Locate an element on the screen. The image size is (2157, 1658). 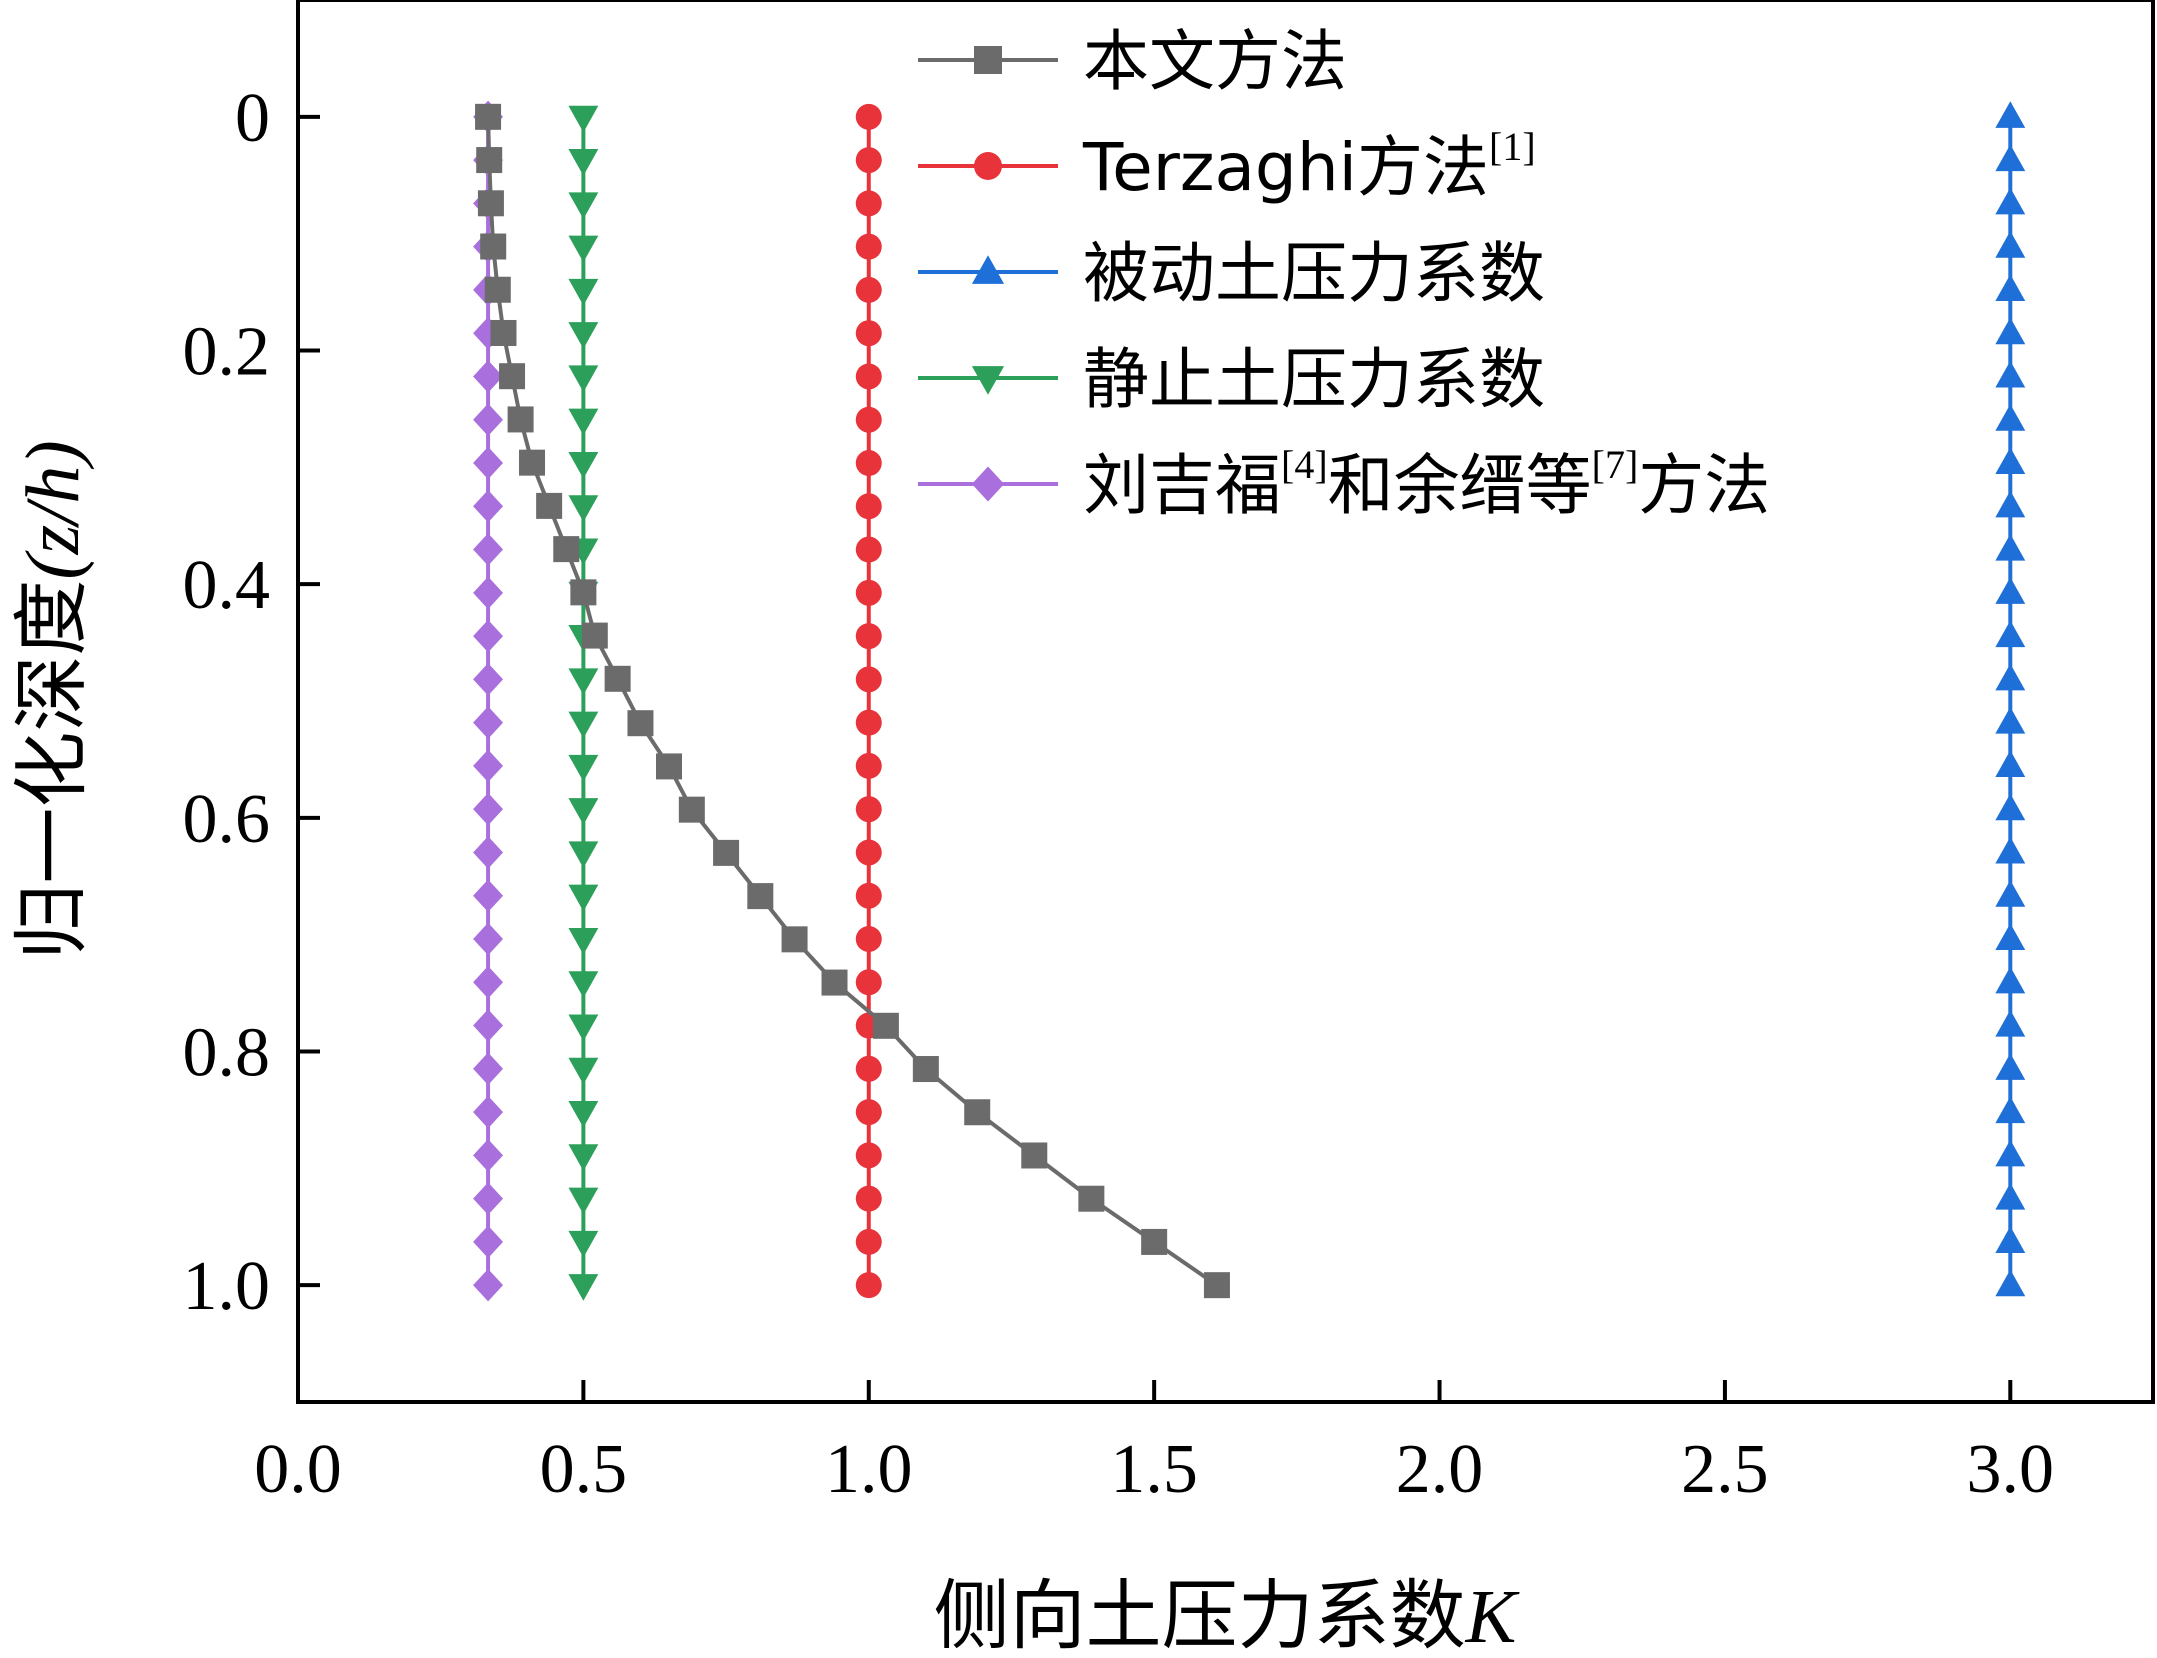
x-axis-title: 侧向土压力系数K is located at coordinates (1227, 1614).